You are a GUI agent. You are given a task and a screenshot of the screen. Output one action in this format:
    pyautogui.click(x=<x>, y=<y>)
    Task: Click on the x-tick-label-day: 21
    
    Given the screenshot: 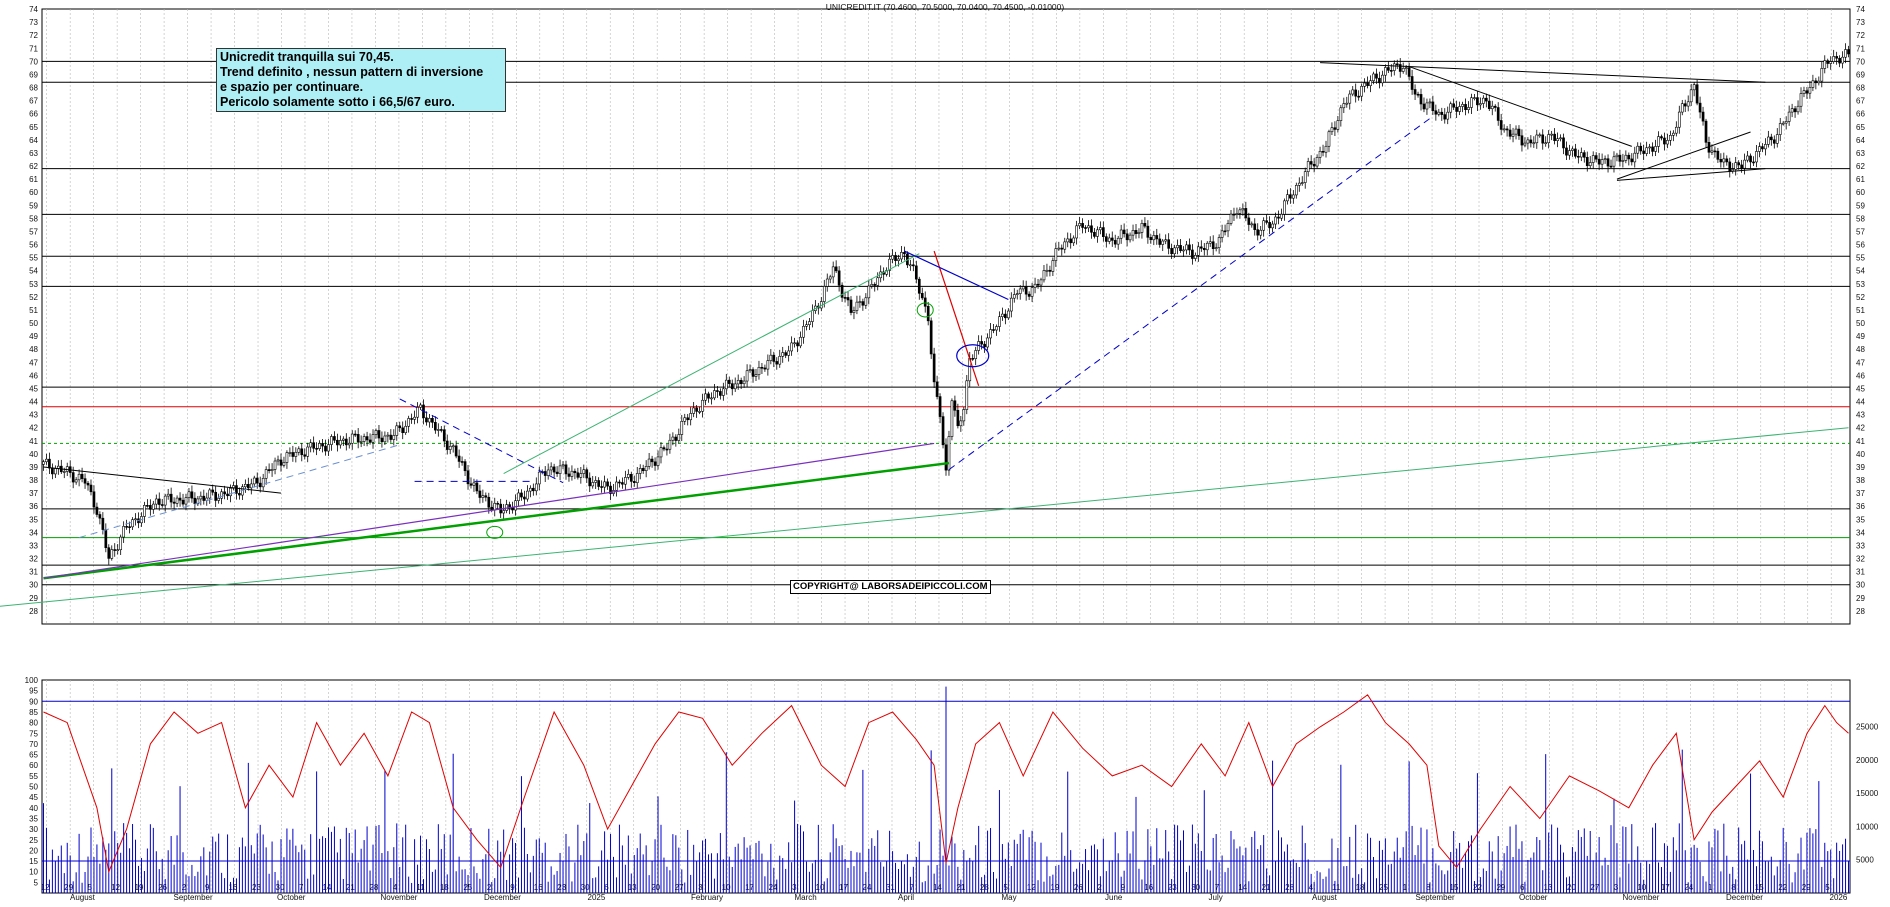 What is the action you would take?
    pyautogui.click(x=350, y=887)
    